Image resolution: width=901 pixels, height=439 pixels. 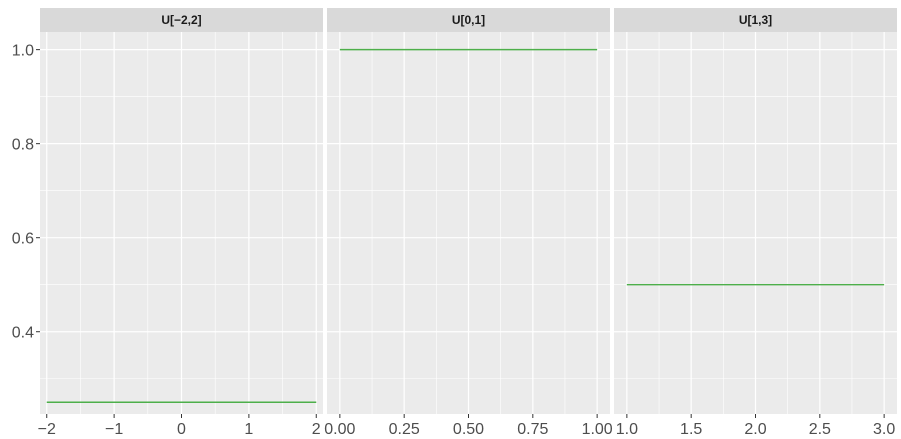 I want to click on facet-title: U[0,1], so click(x=468, y=20).